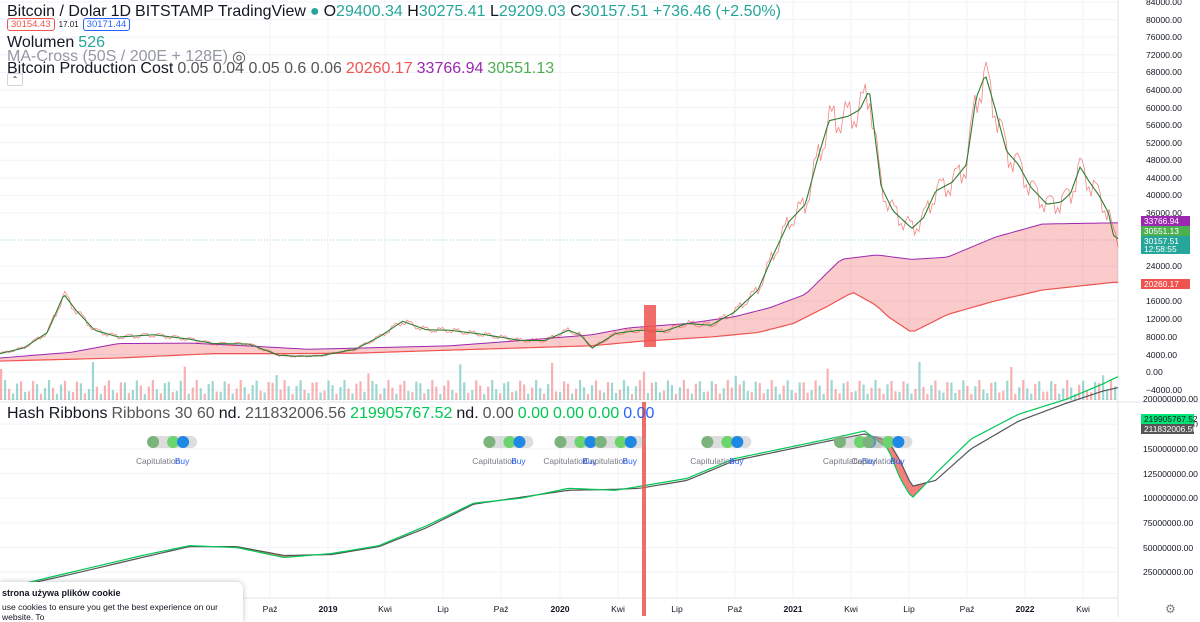  I want to click on price-axis-tick: 60000.00, so click(1164, 108).